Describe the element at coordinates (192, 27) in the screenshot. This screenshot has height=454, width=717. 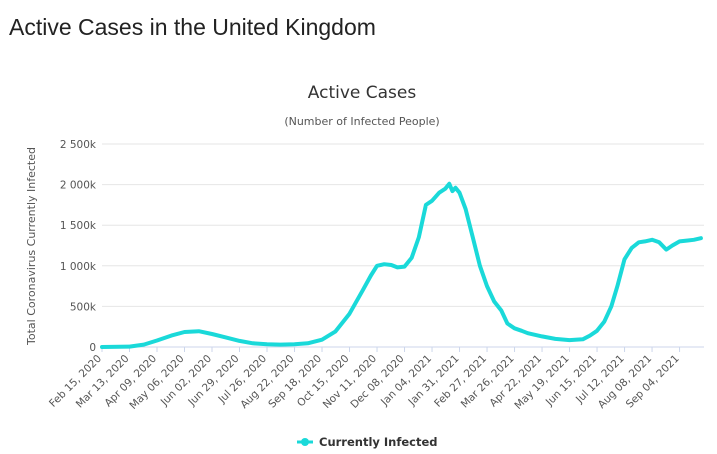
I see `page-title: Active Cases in the United Kingdom` at that location.